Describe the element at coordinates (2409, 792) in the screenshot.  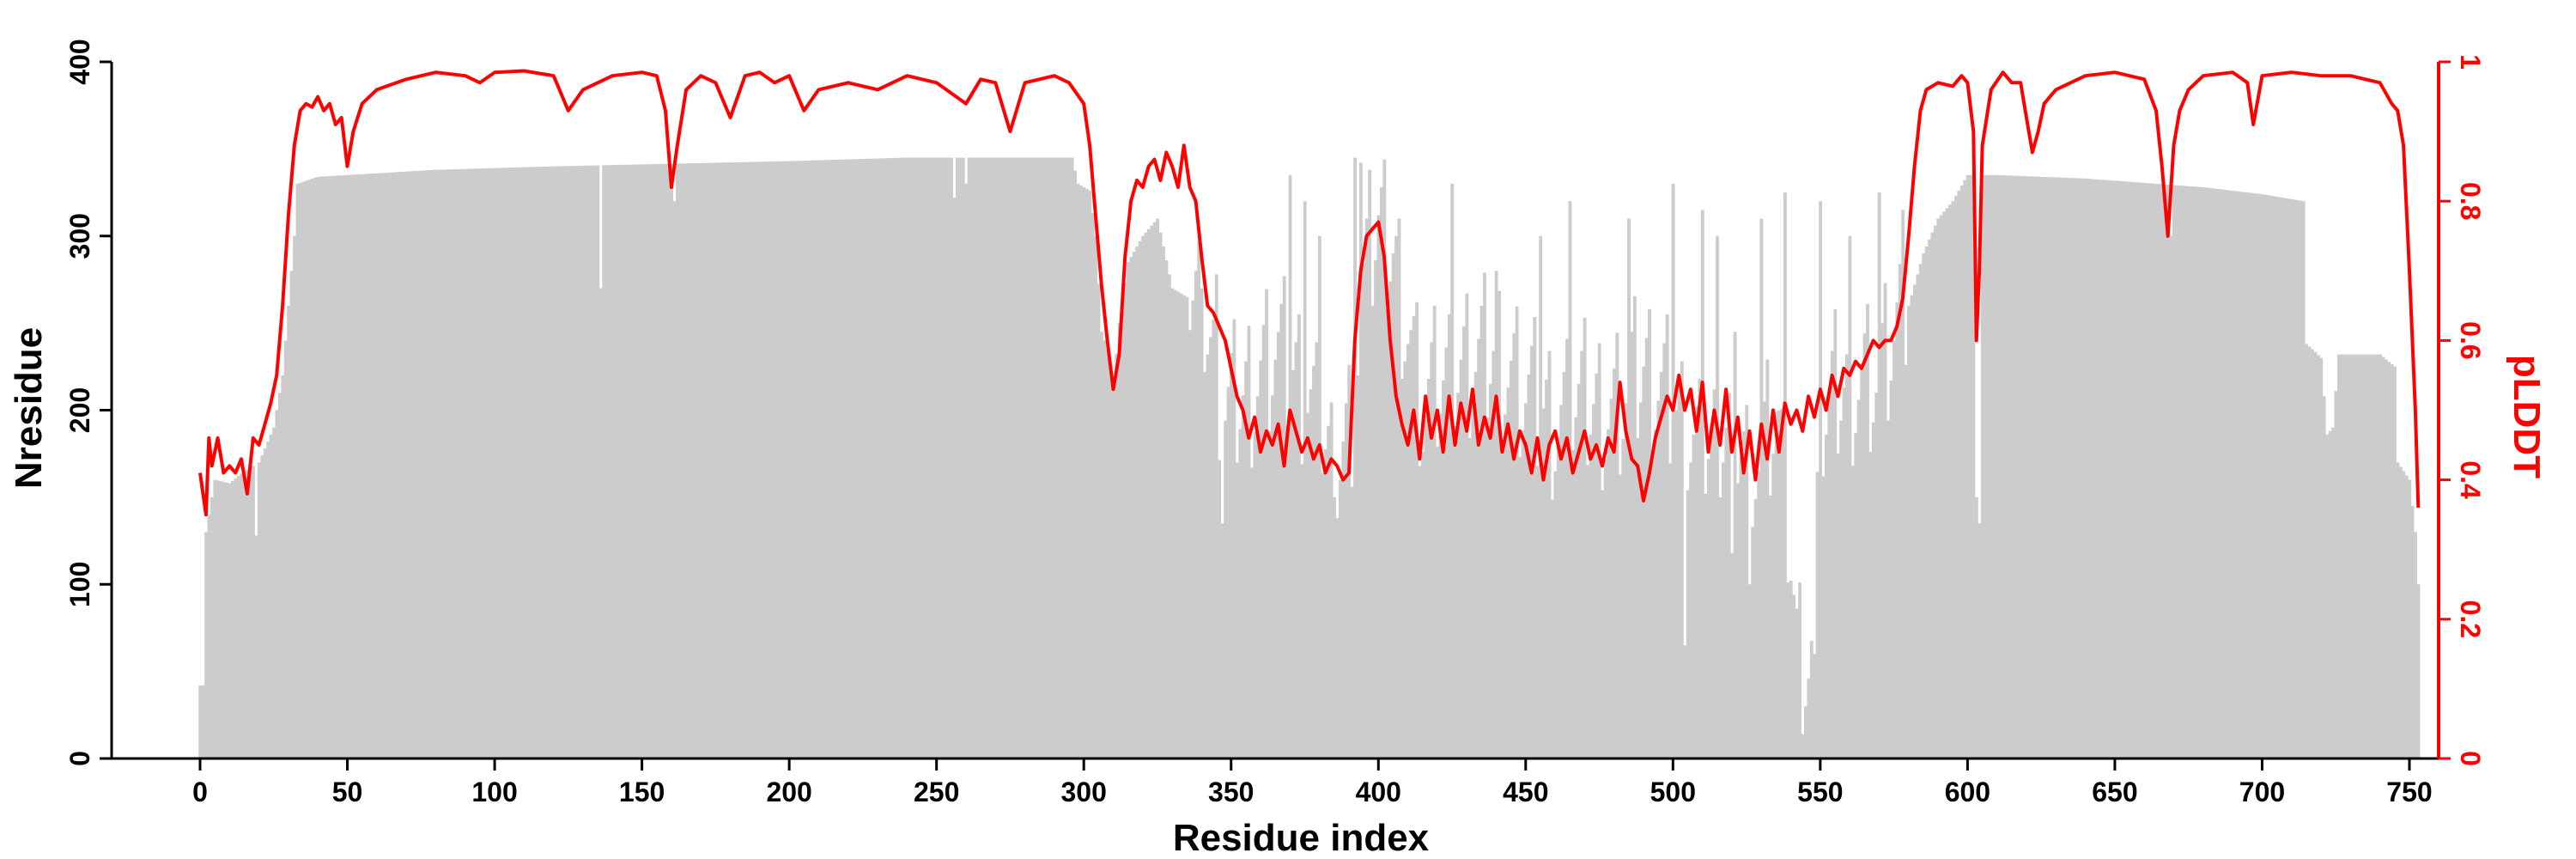
I see `x-tick-label: 750` at that location.